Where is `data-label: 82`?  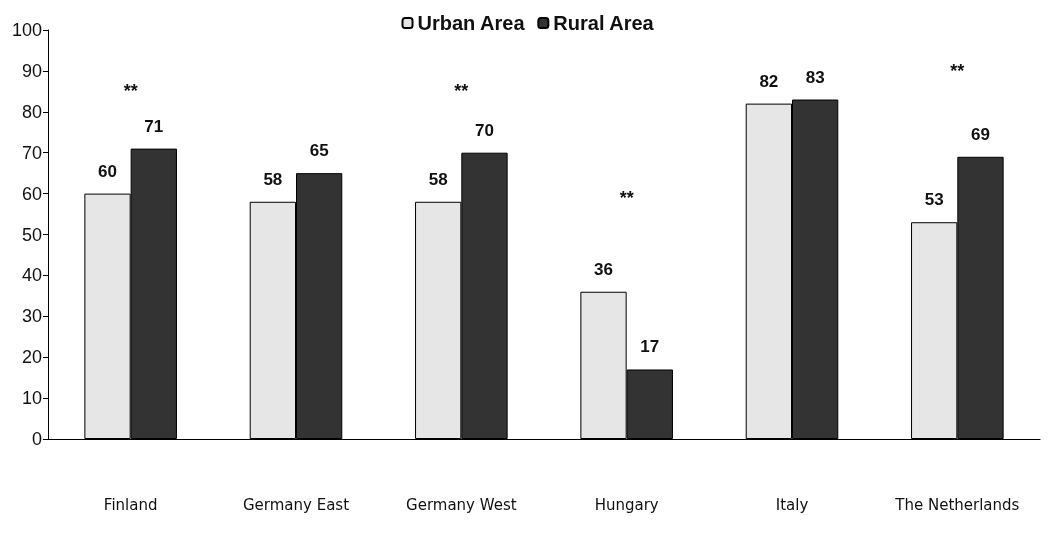 data-label: 82 is located at coordinates (769, 81).